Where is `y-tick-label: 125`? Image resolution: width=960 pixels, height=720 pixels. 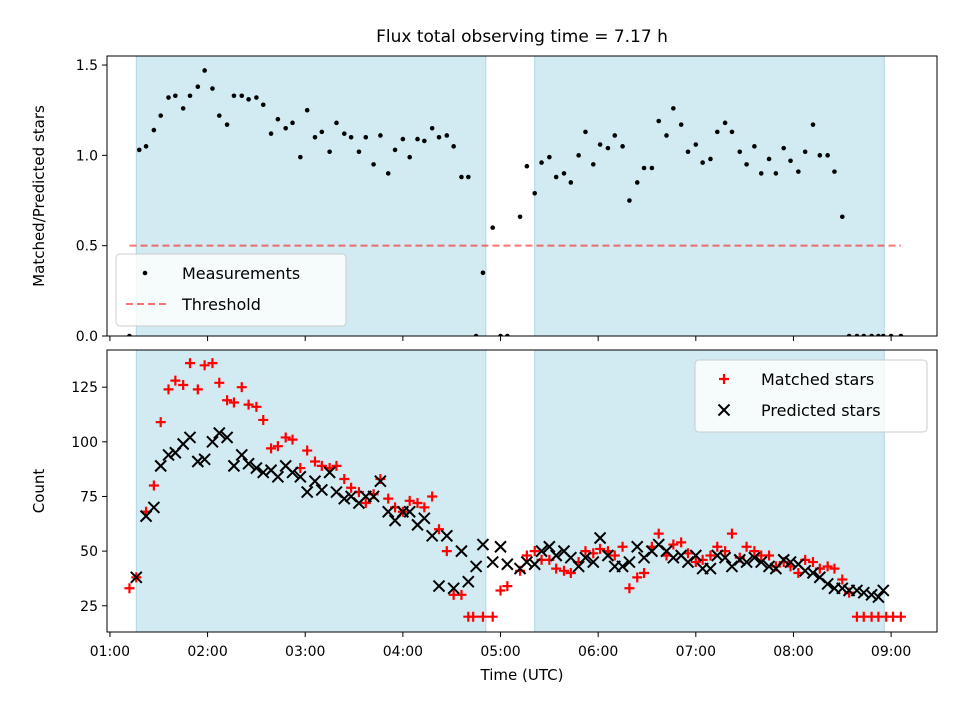 y-tick-label: 125 is located at coordinates (84, 388).